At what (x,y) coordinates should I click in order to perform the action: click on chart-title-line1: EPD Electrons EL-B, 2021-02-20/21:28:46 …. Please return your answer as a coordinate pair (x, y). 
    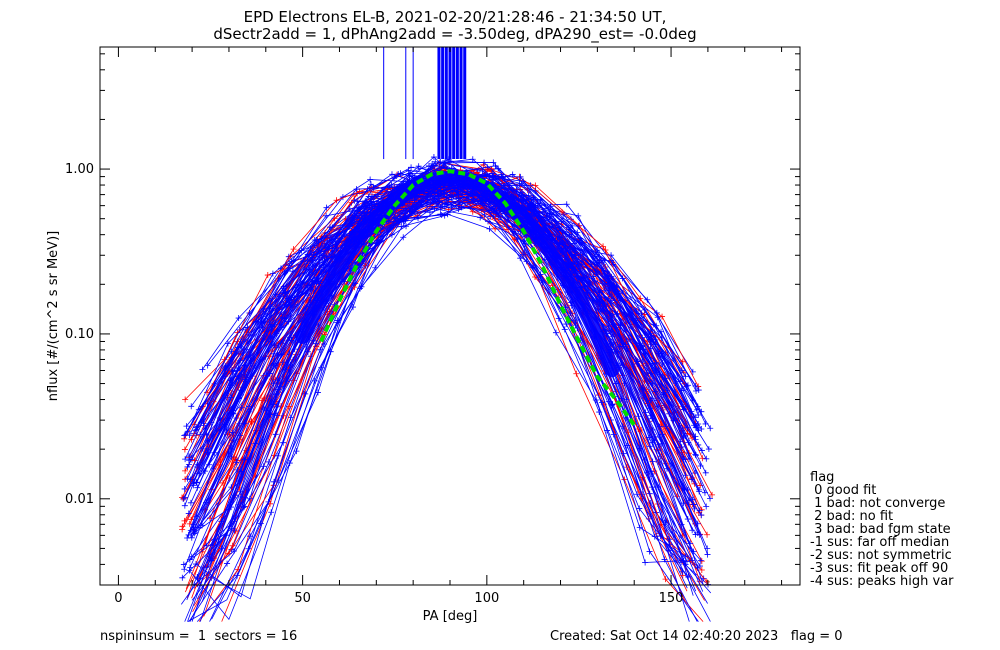
    Looking at the image, I should click on (455, 17).